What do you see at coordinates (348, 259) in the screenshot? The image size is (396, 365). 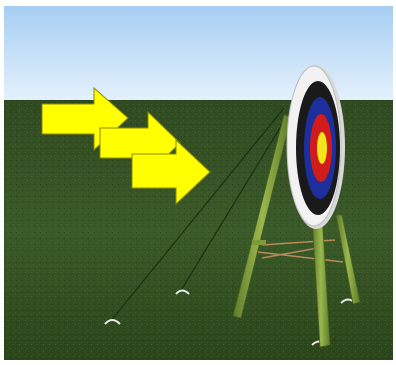 I see `stand-back-leg` at bounding box center [348, 259].